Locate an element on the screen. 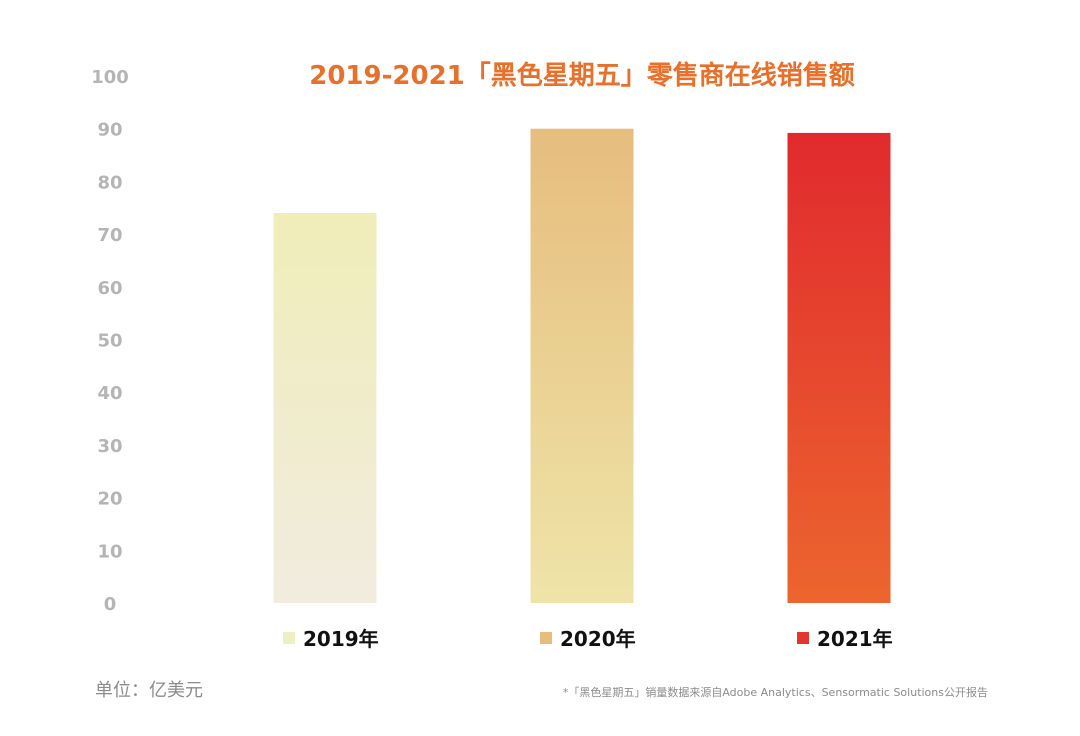  y-axis-ticks: 0 10 20 30 40 50 60 70 80 90 100 is located at coordinates (110, 341).